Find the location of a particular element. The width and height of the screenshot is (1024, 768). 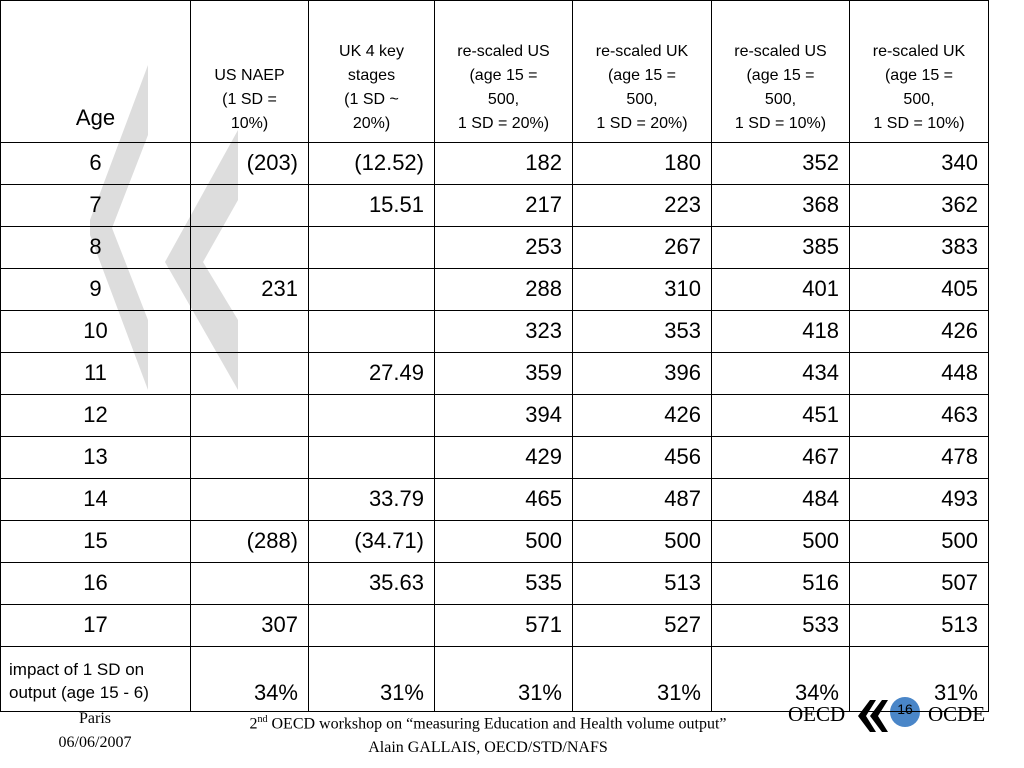

row: 9 231 288 310 401 405 is located at coordinates (494, 289).